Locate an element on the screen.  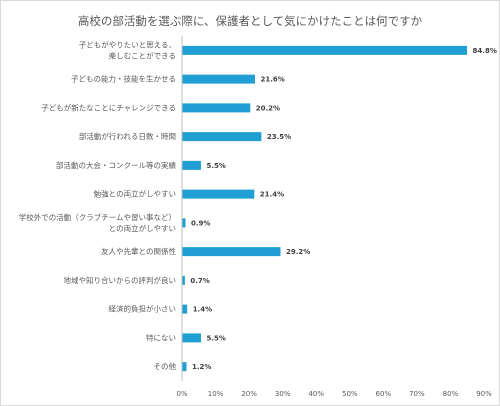
value-label: 23.5% is located at coordinates (279, 137).